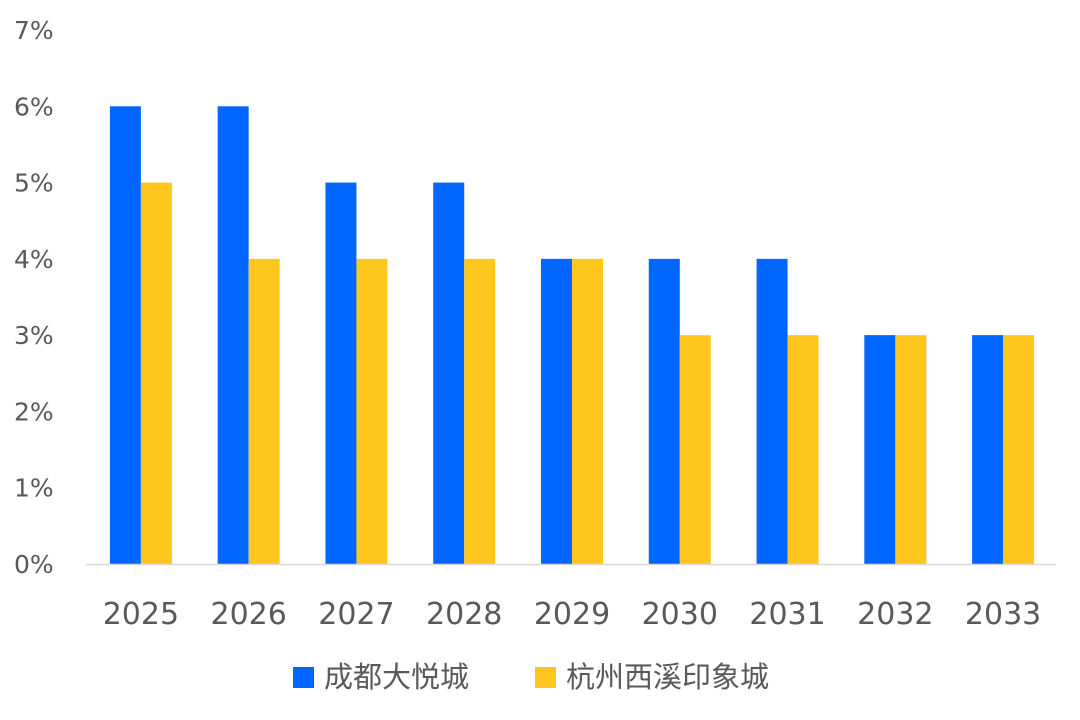 The width and height of the screenshot is (1080, 720). I want to click on bar-series-2-2026, so click(264, 411).